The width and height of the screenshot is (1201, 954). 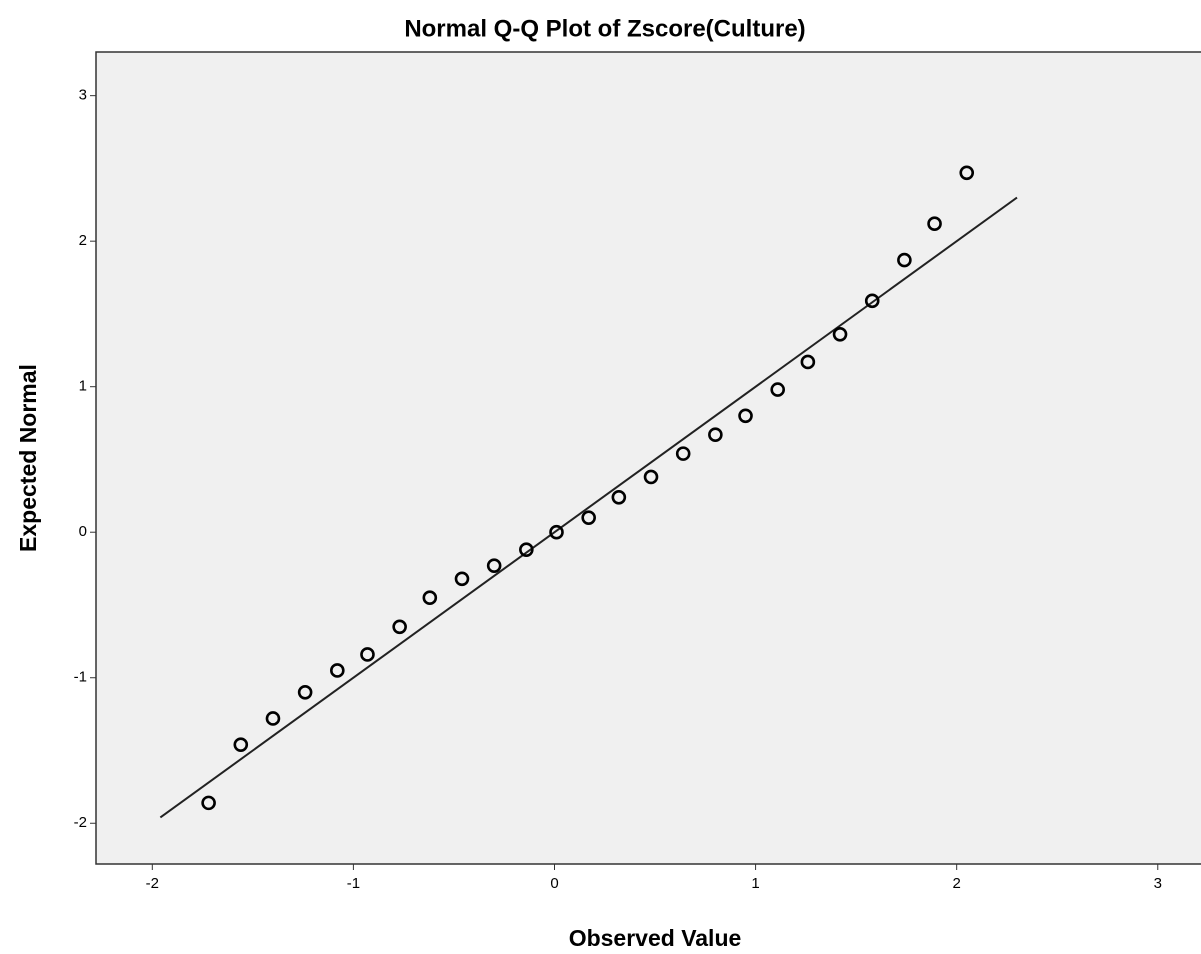 I want to click on x-tick-label: -1, so click(x=353, y=883).